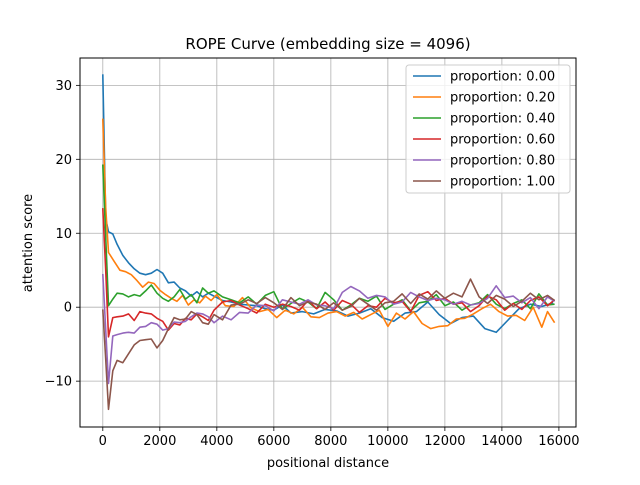 The width and height of the screenshot is (640, 485). What do you see at coordinates (502, 182) in the screenshot?
I see `legend-entry-5: proportion: 1.00` at bounding box center [502, 182].